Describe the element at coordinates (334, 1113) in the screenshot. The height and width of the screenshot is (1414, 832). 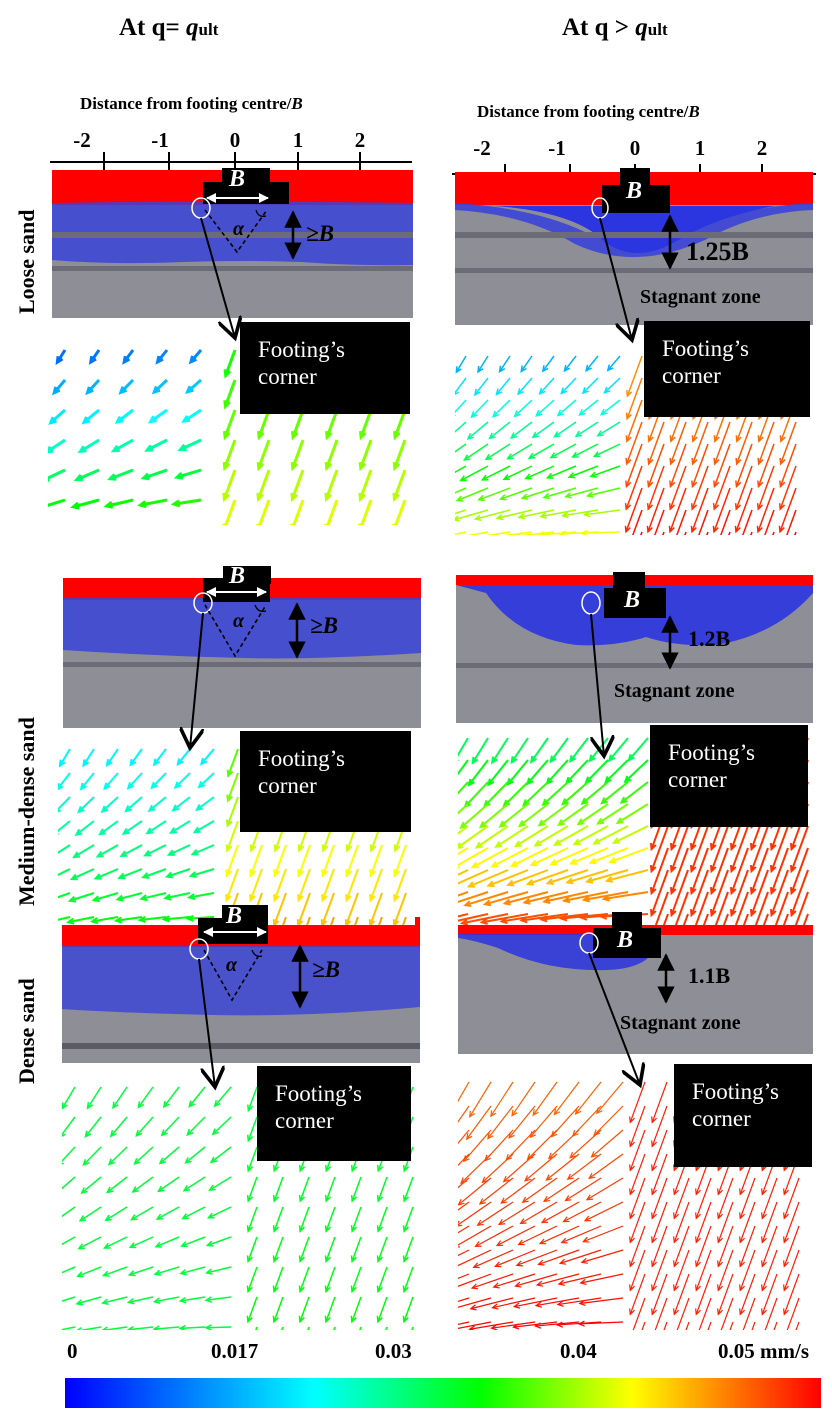
I see `footing-corner-callout: Footing’s corner` at that location.